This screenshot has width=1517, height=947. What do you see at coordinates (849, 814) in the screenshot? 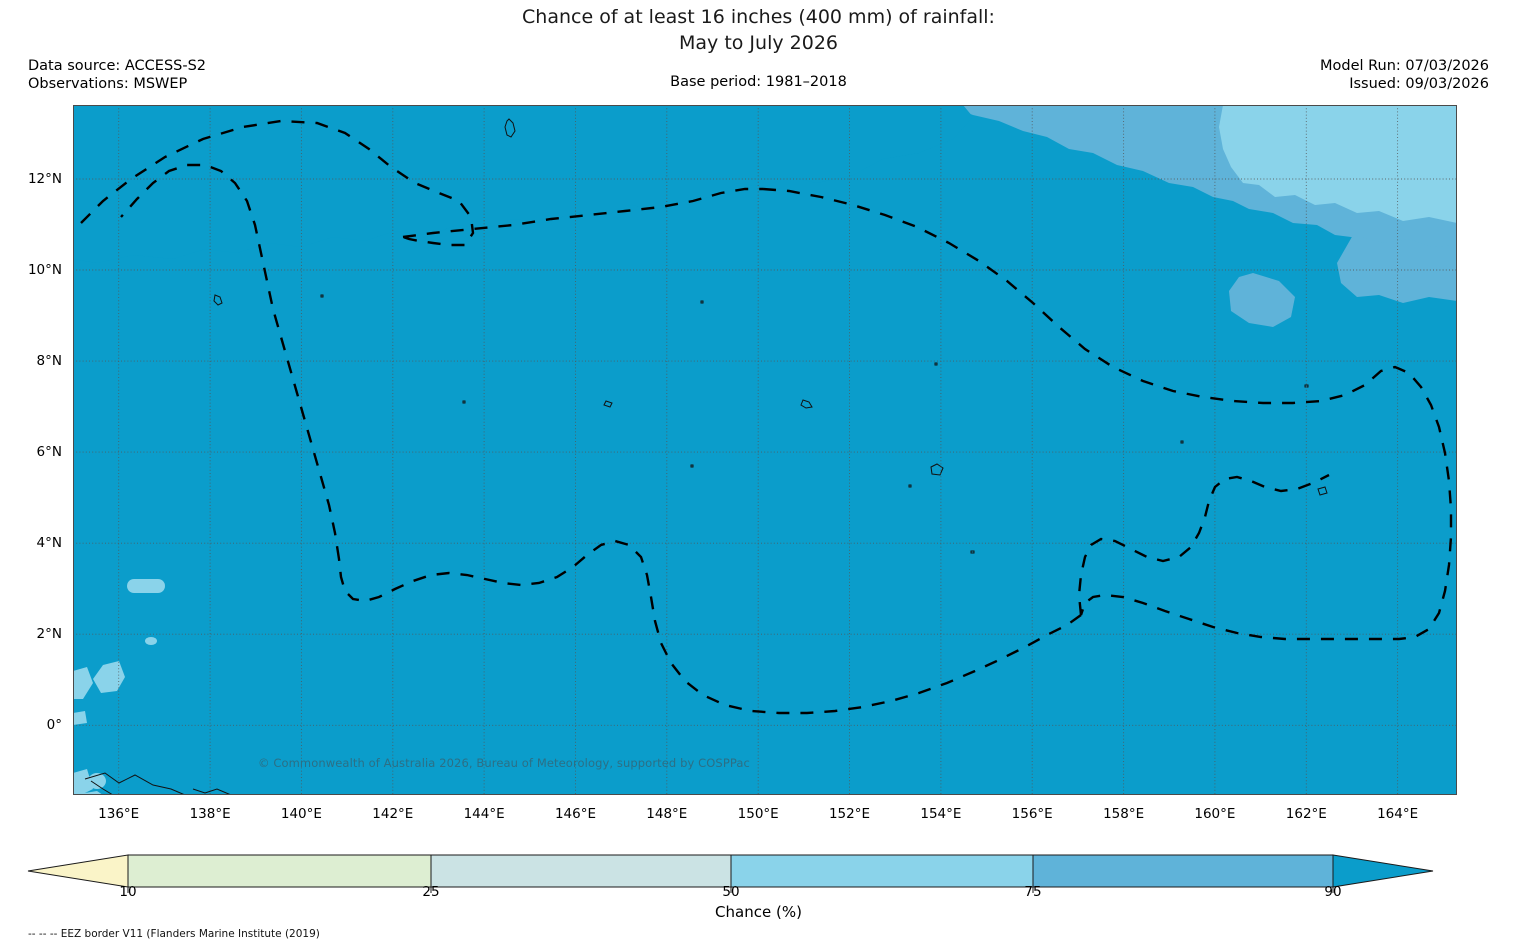
I see `xtick-152E: 152°E` at bounding box center [849, 814].